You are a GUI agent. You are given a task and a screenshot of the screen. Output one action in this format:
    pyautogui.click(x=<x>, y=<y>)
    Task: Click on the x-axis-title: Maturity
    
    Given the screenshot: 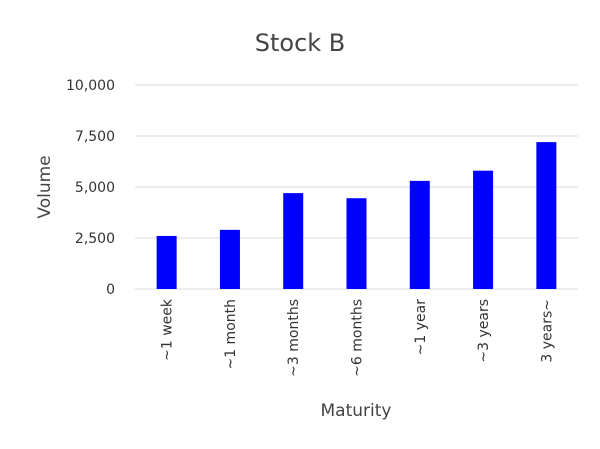 What is the action you would take?
    pyautogui.click(x=356, y=411)
    